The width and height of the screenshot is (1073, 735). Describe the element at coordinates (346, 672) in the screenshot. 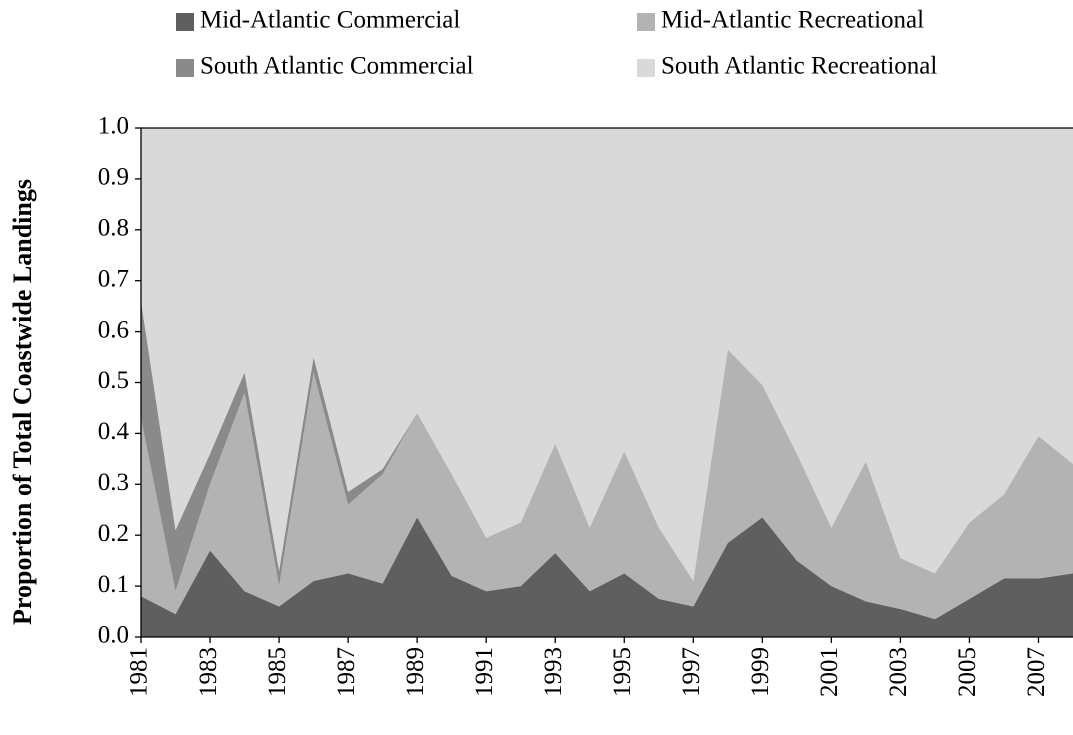

I see `x-tick-label: 1987` at that location.